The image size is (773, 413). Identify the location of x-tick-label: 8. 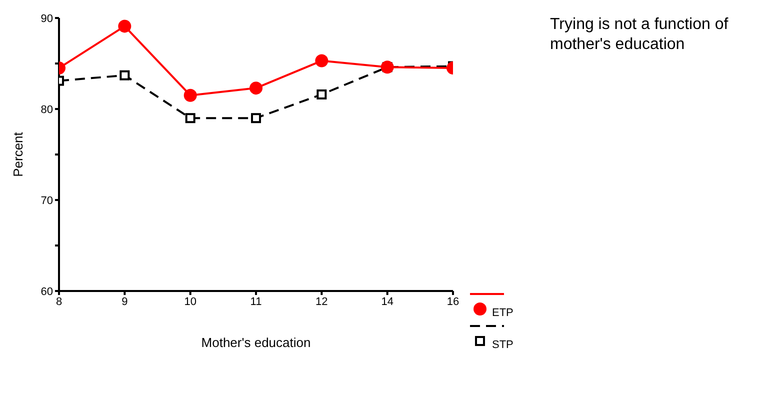
(59, 302).